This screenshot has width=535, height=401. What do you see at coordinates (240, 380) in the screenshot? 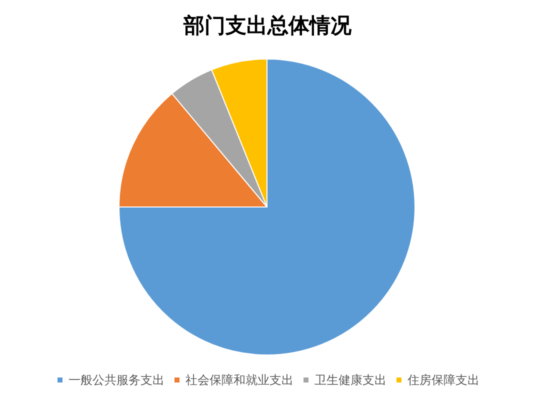
I see `legend-label: 社会保障和就业支出` at bounding box center [240, 380].